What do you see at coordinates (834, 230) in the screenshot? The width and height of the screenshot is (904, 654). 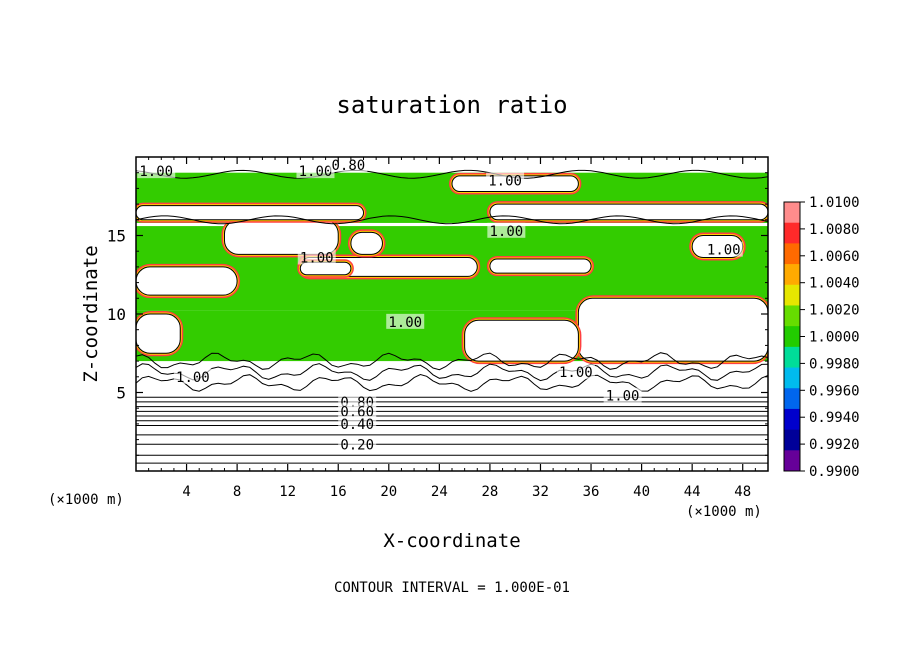 I see `colorbar-label-1: 1.0080` at bounding box center [834, 230].